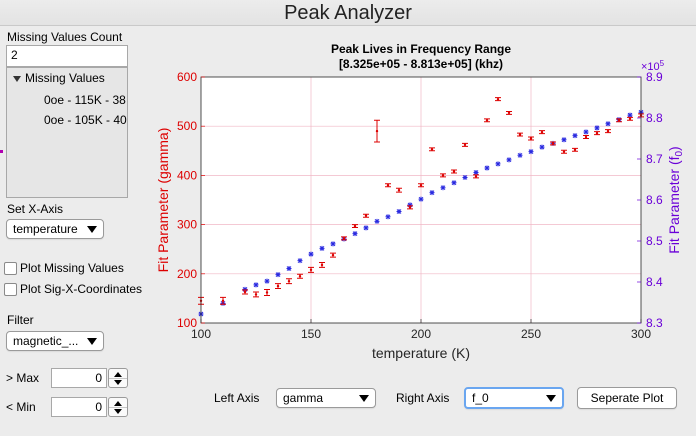 This screenshot has height=436, width=696. Describe the element at coordinates (20, 320) in the screenshot. I see `filter-label: Filter` at that location.